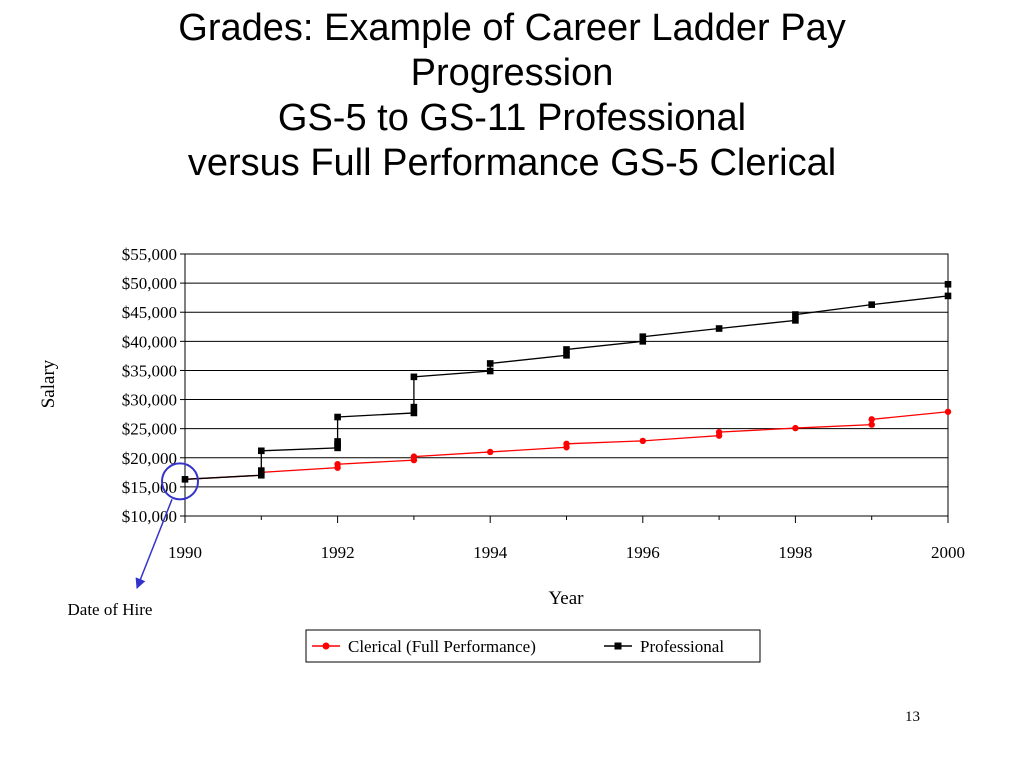 The height and width of the screenshot is (768, 1024). I want to click on x-tick-label: 2000, so click(948, 552).